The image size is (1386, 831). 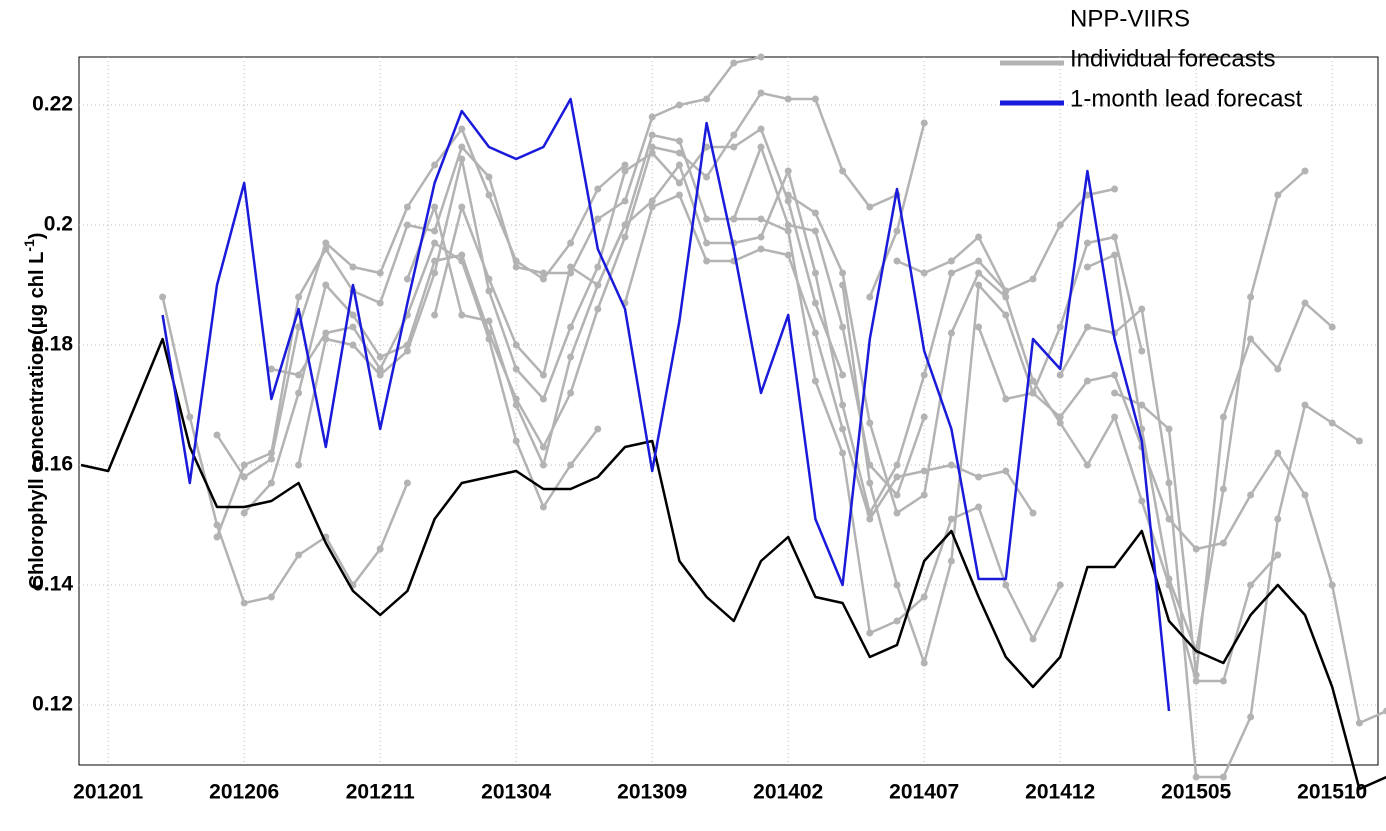 What do you see at coordinates (35, 411) in the screenshot?
I see `y-axis-label: Chlorophyll concentration (μg chl L-1)` at bounding box center [35, 411].